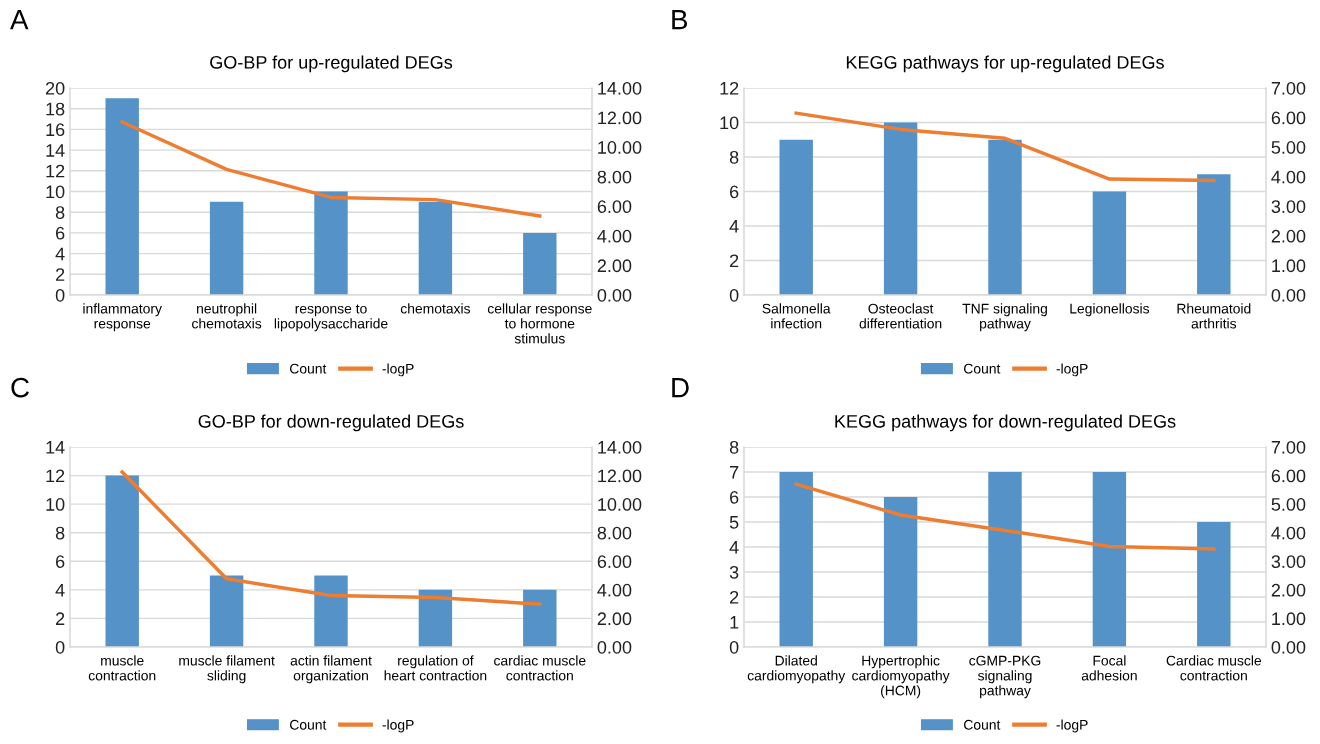 This screenshot has width=1320, height=744. I want to click on y2-tick-label: 8.00, so click(614, 177).